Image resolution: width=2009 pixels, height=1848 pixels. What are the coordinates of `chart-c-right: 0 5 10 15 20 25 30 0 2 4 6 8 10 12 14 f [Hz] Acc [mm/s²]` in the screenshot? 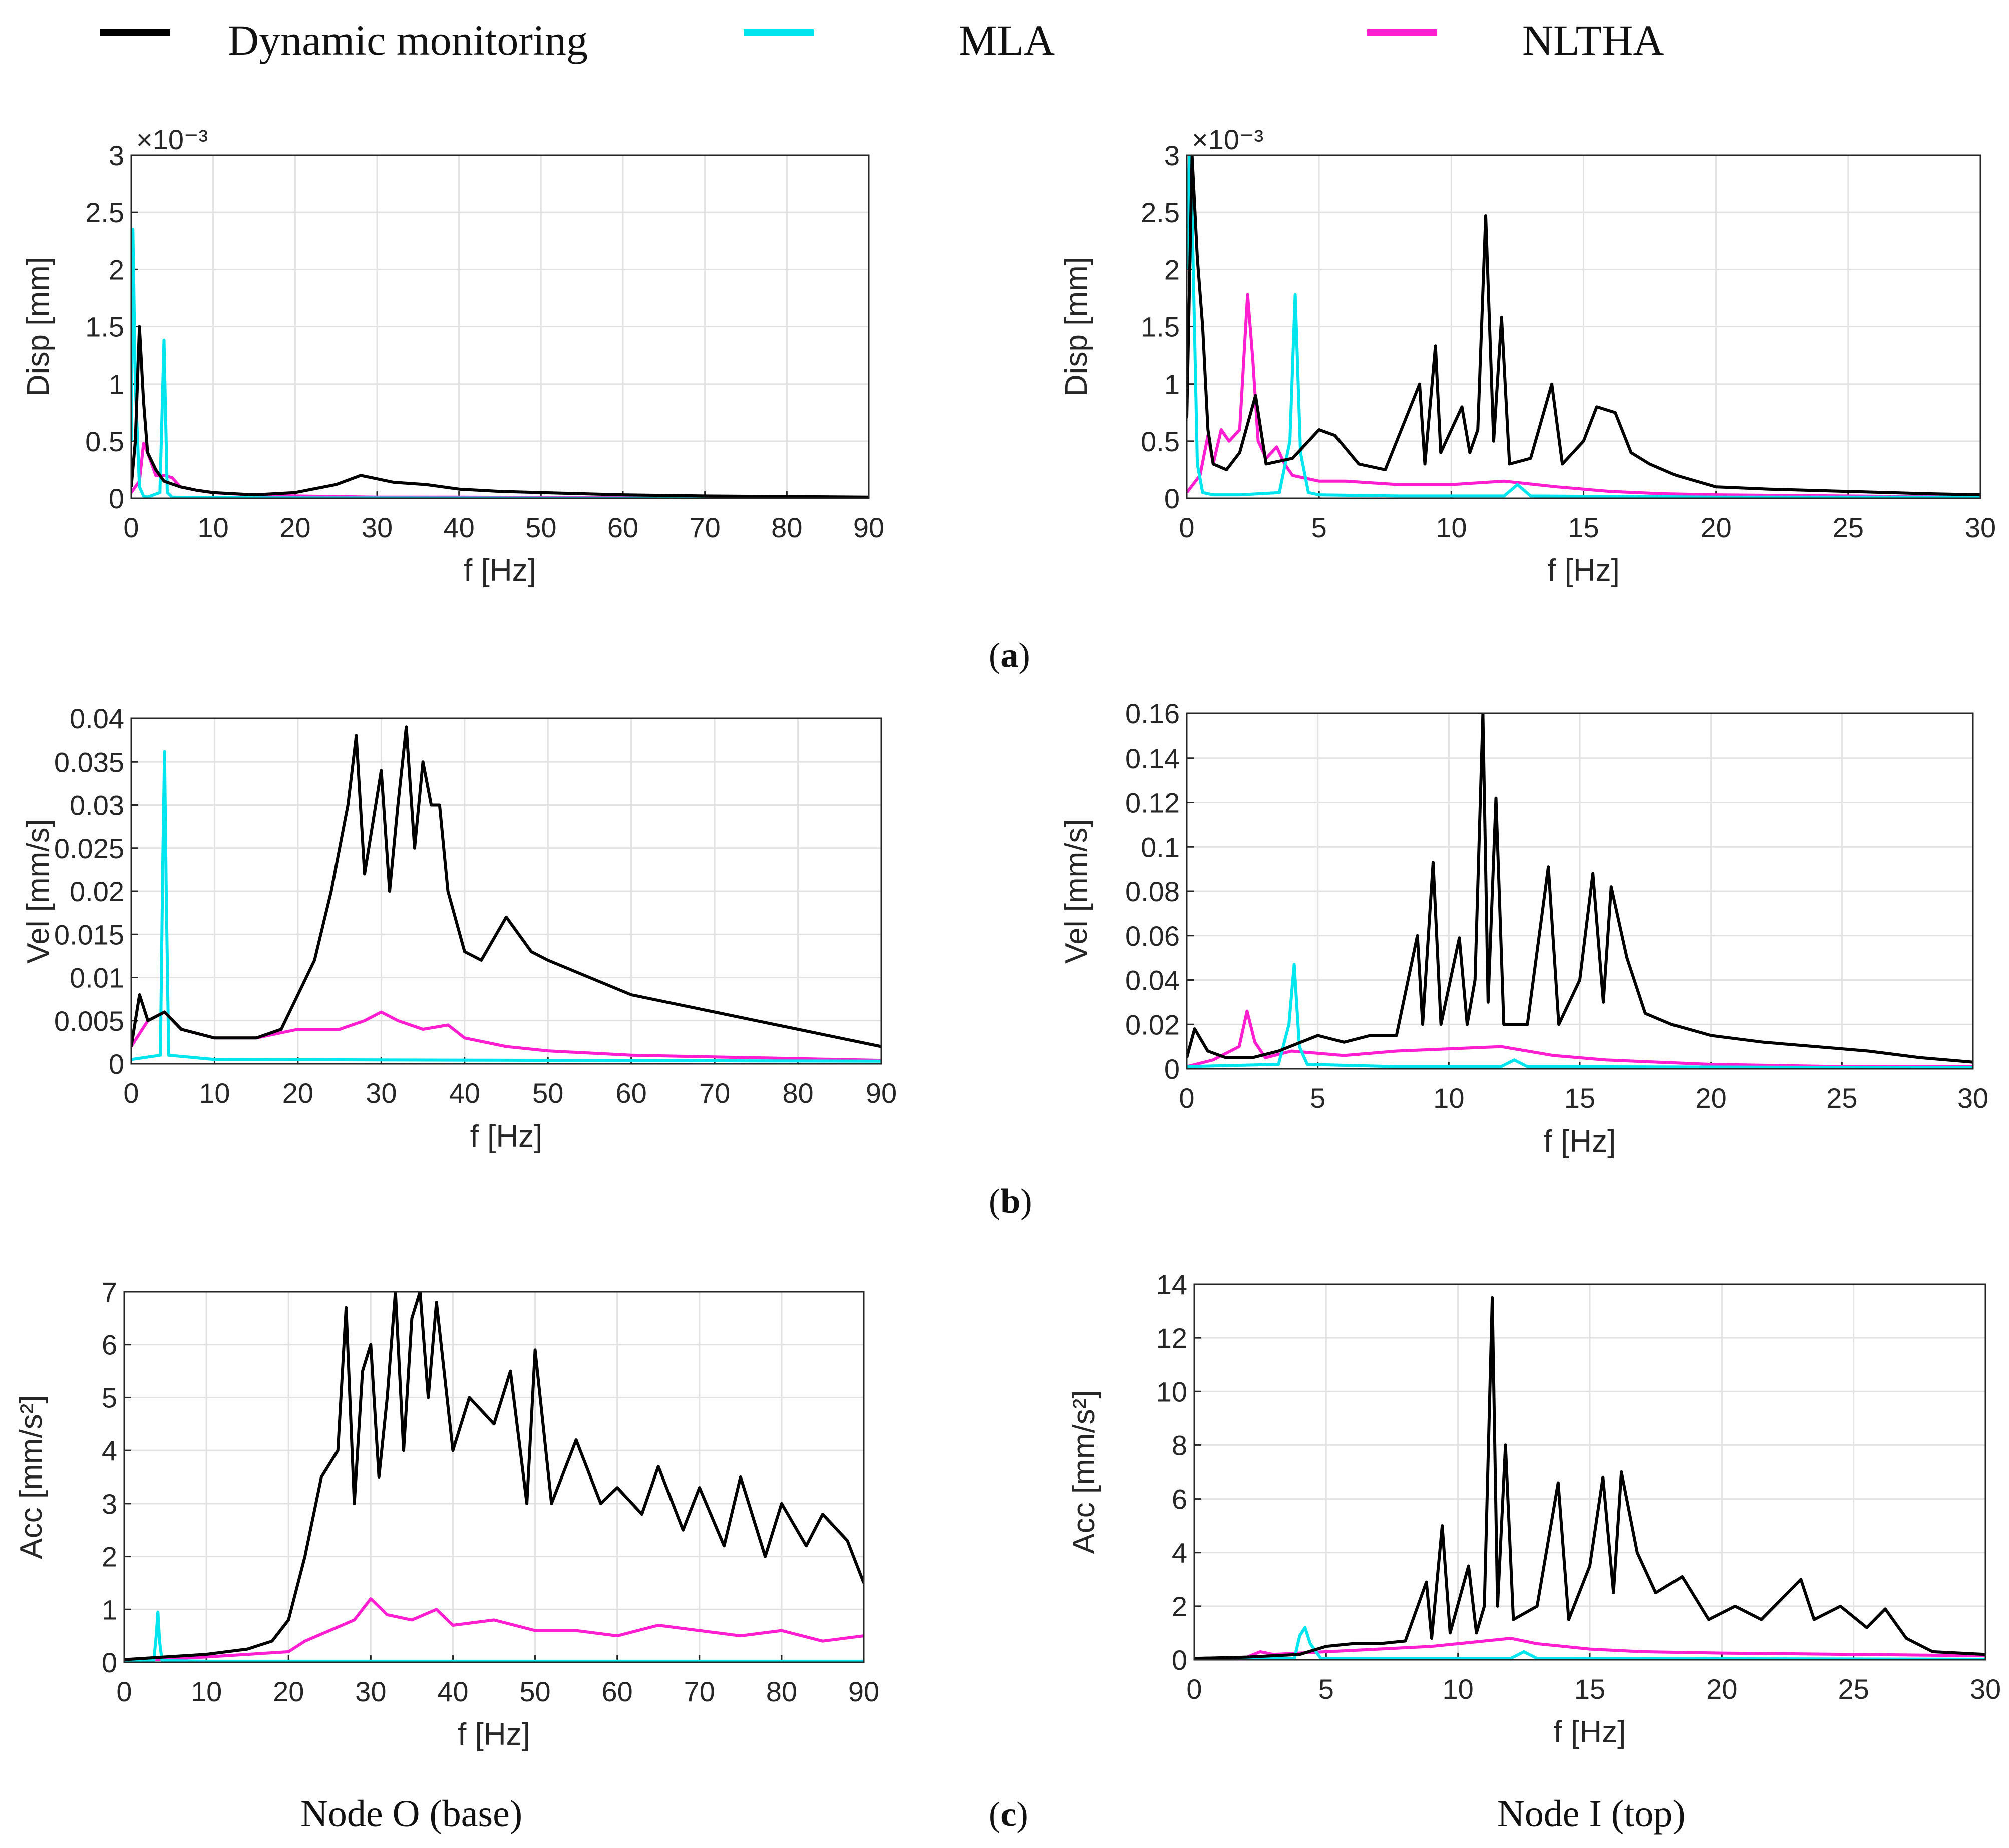 It's located at (1534, 1509).